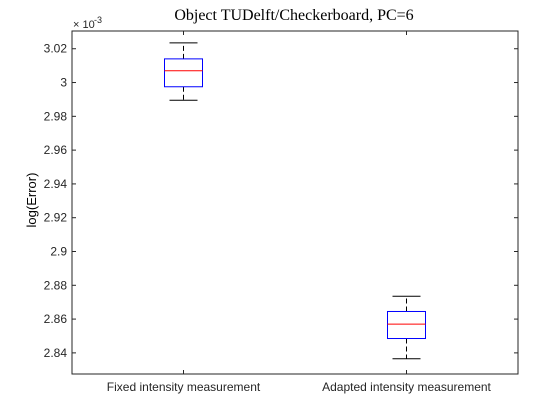 This screenshot has height=420, width=560. What do you see at coordinates (56, 218) in the screenshot?
I see `y-tick-label: 2.92` at bounding box center [56, 218].